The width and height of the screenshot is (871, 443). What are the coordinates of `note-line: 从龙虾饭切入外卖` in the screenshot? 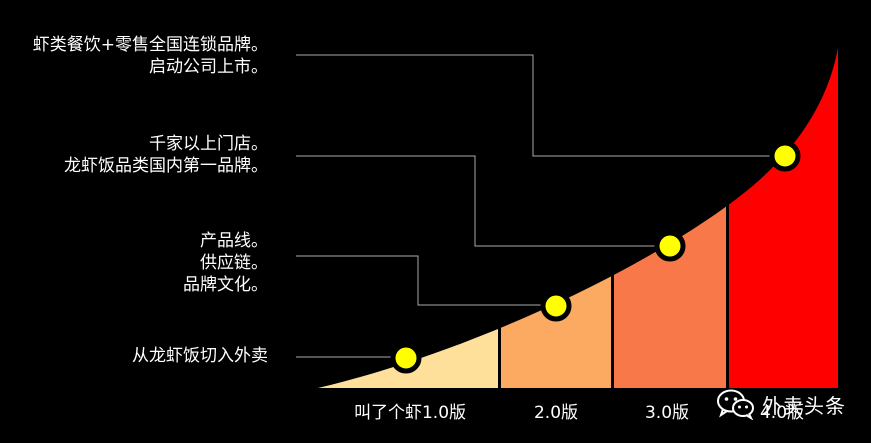 It's located at (200, 356).